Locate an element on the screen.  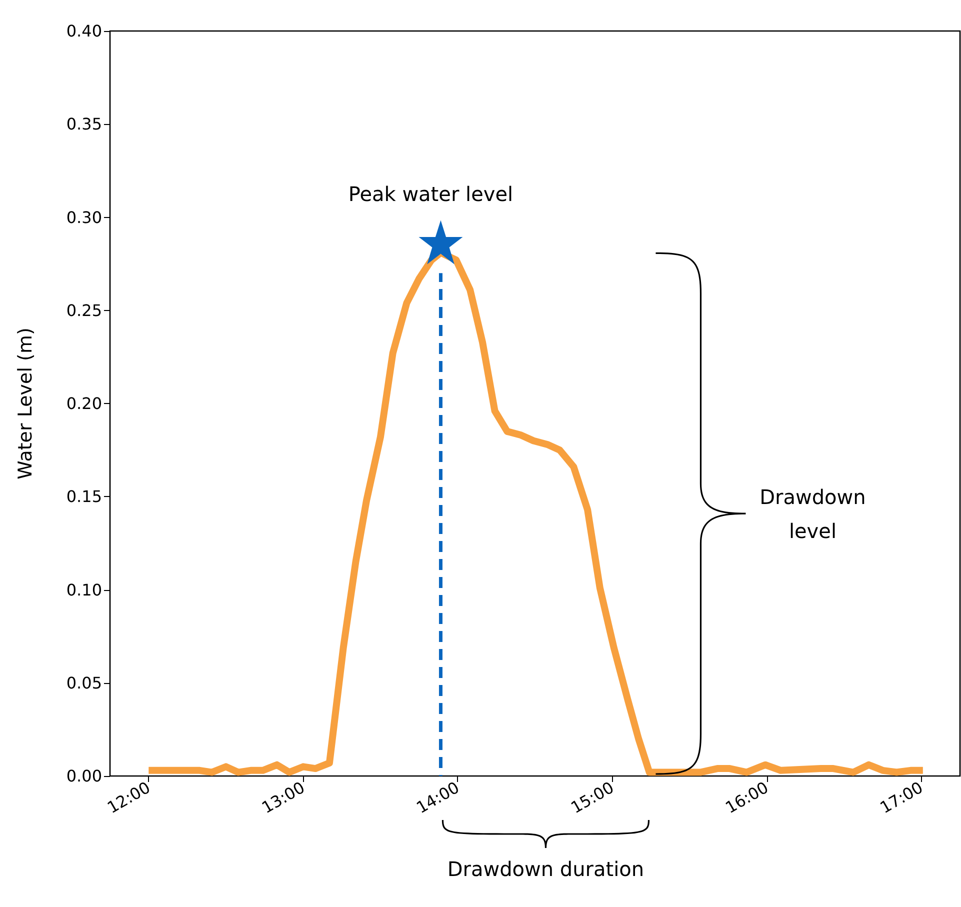
y-tick-label: 0.05 is located at coordinates (84, 682).